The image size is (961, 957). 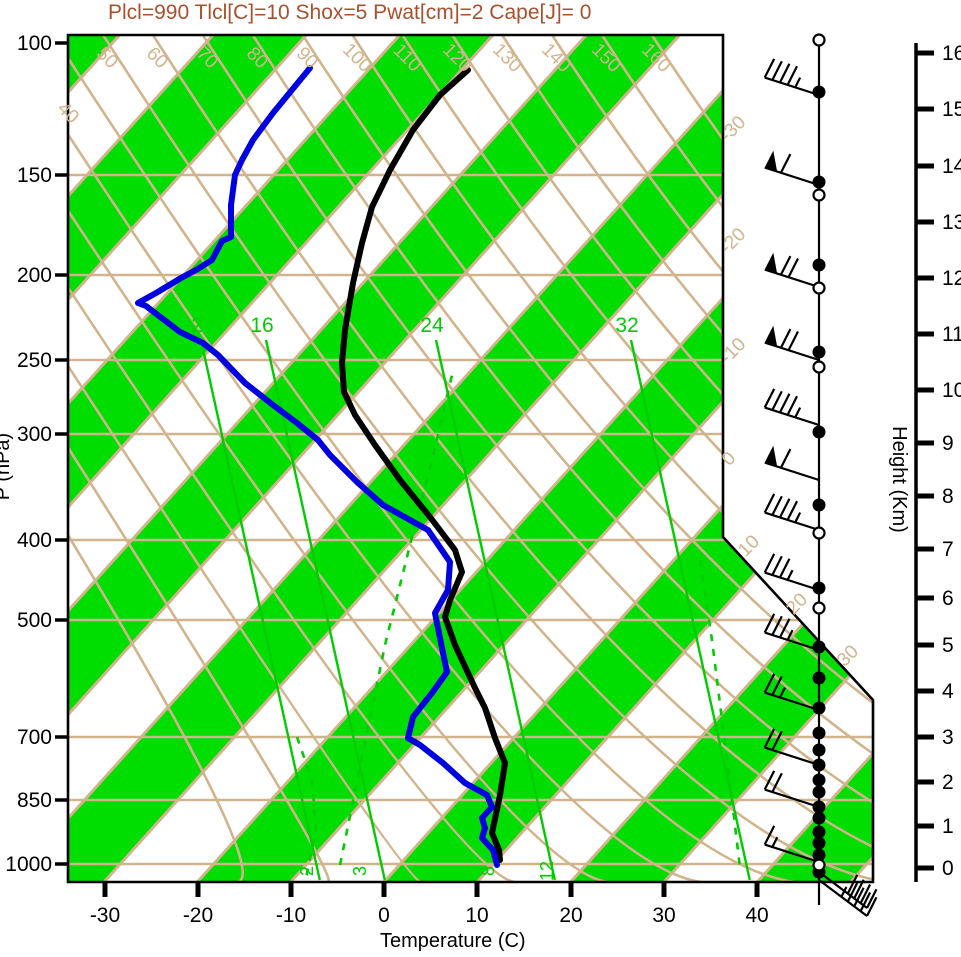 What do you see at coordinates (729, 459) in the screenshot?
I see `isotherm-label: 0` at bounding box center [729, 459].